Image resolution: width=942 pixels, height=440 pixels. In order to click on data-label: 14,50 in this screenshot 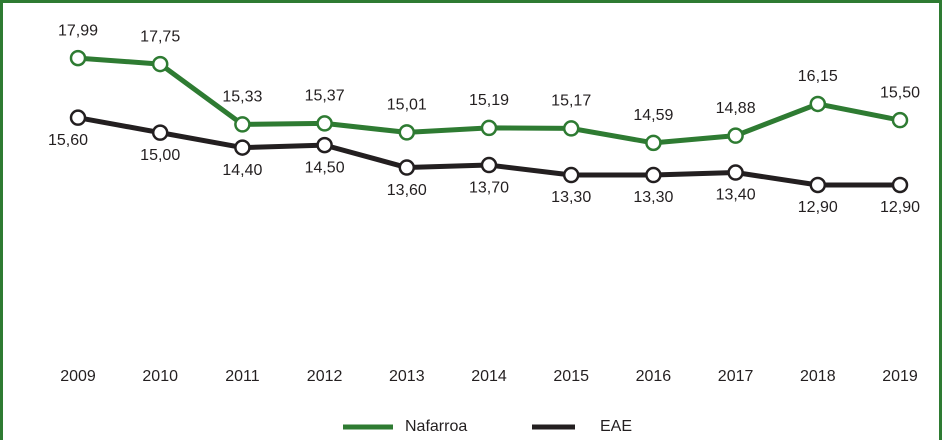, I will do `click(325, 167)`.